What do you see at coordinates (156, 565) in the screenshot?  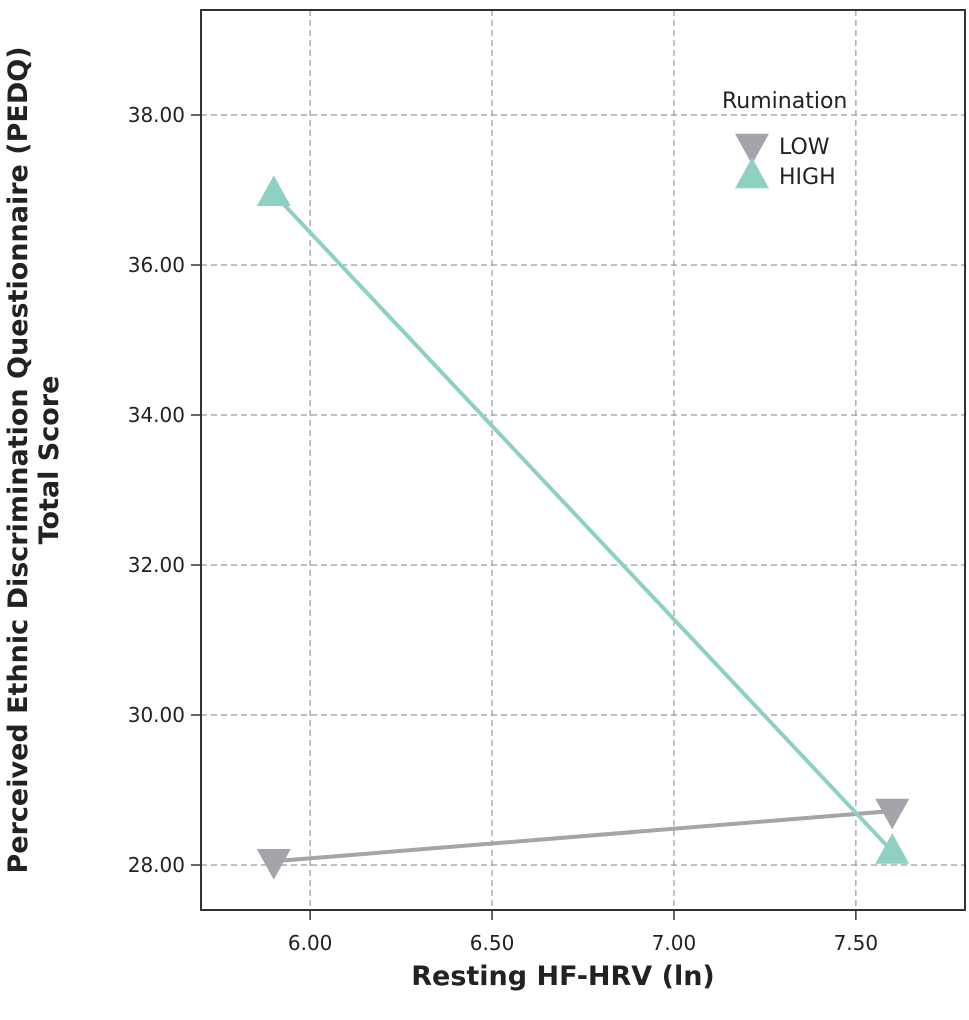 I see `y-tick-label: 32.00` at bounding box center [156, 565].